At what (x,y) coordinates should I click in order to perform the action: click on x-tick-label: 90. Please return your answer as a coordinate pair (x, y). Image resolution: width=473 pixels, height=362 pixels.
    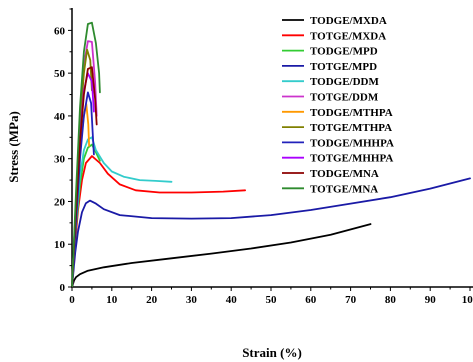
    Looking at the image, I should click on (431, 300).